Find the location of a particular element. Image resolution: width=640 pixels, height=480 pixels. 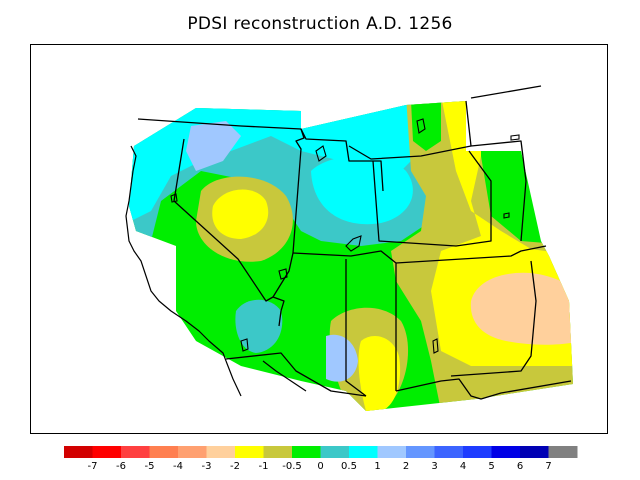

pdsi-05-1-north is located at coordinates (270, 161).